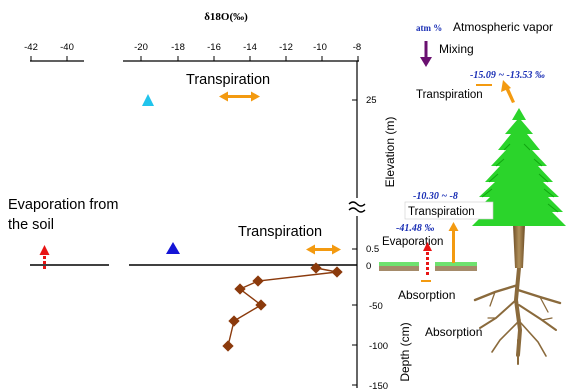 The image size is (584, 390). Describe the element at coordinates (226, 17) in the screenshot. I see `x-axis-title: δ18O(‰)` at that location.